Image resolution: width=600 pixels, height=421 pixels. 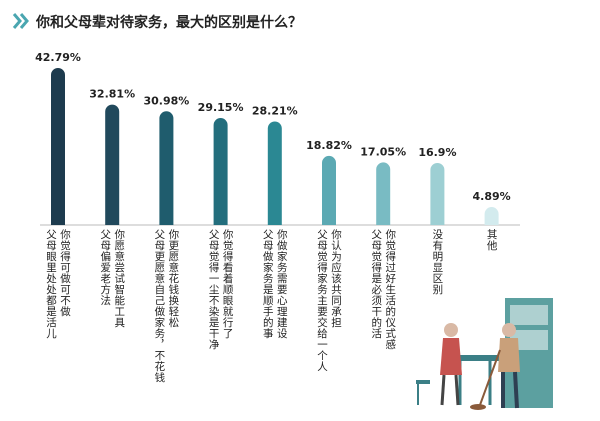 I want to click on category-line: 其他, so click(x=491, y=240).